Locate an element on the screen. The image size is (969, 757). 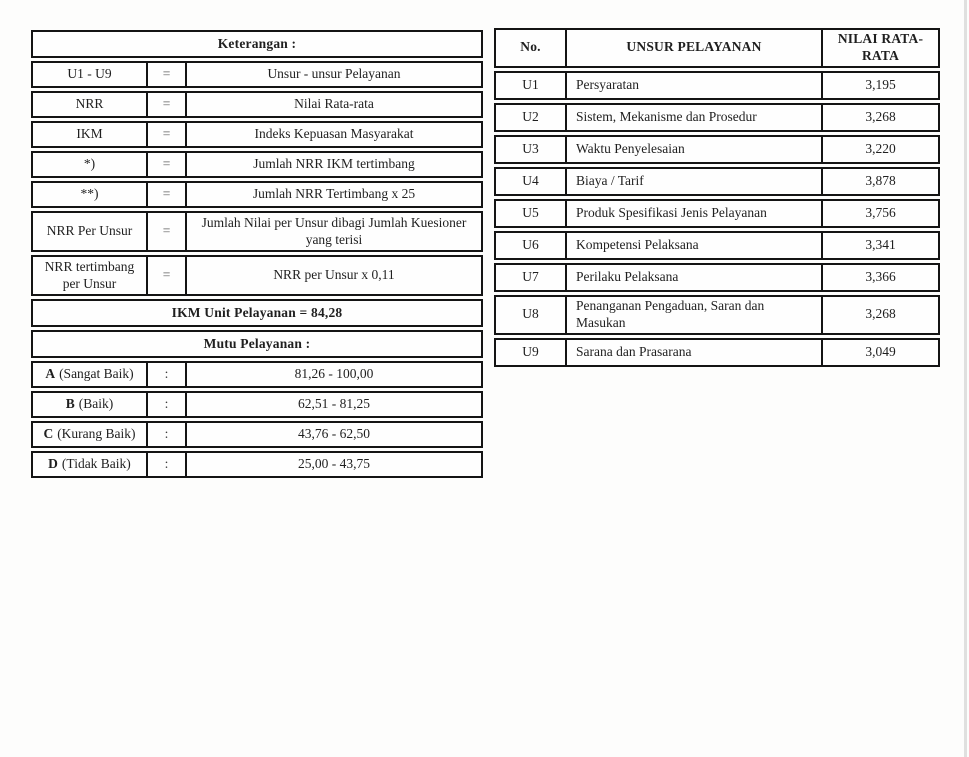
grade-letter: A is located at coordinates (50, 374).